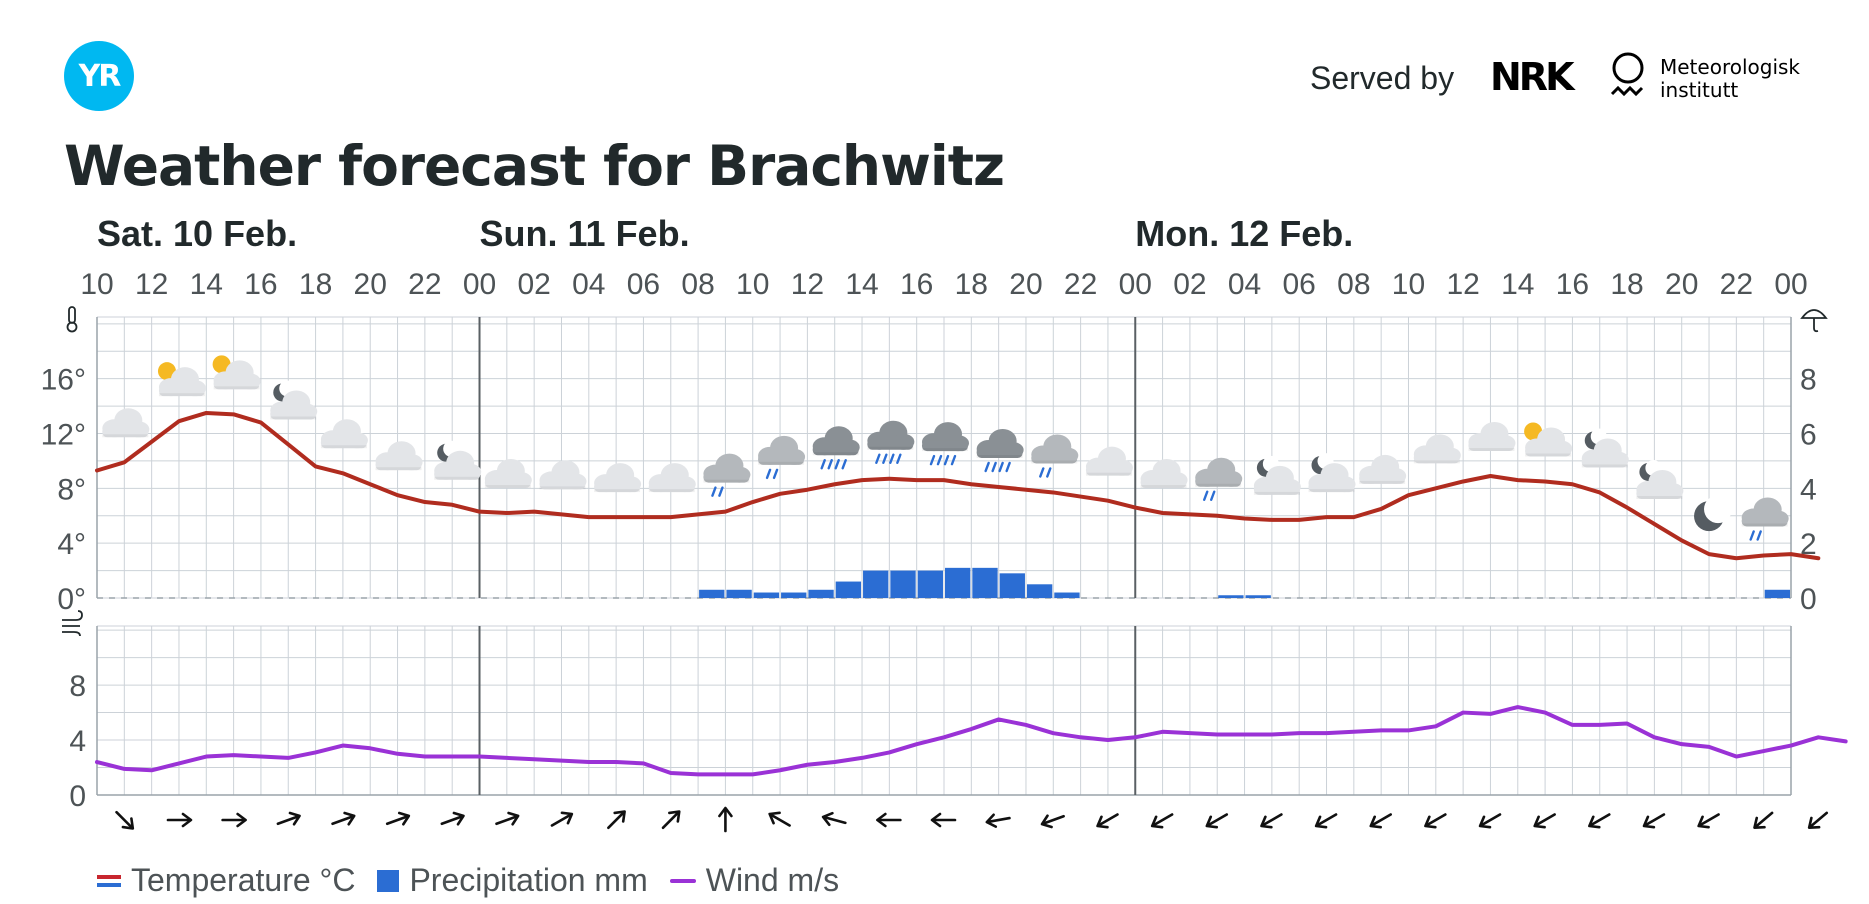 This screenshot has width=1869, height=904. I want to click on served-by-label: Served by, so click(1382, 78).